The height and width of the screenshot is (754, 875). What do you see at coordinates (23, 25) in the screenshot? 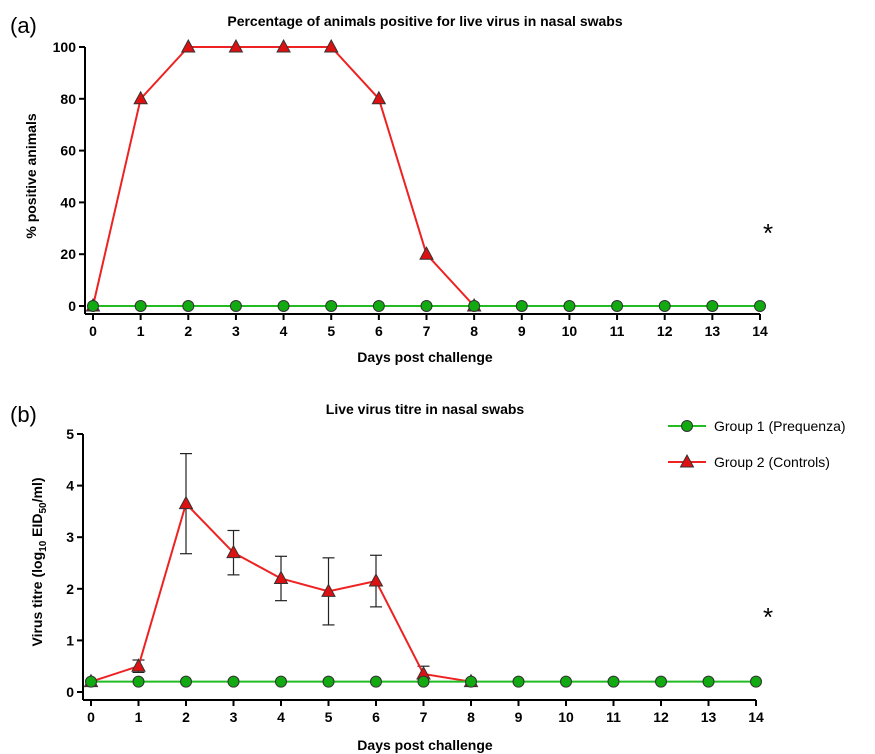
I see `panel-a-label: (a)` at bounding box center [23, 25].